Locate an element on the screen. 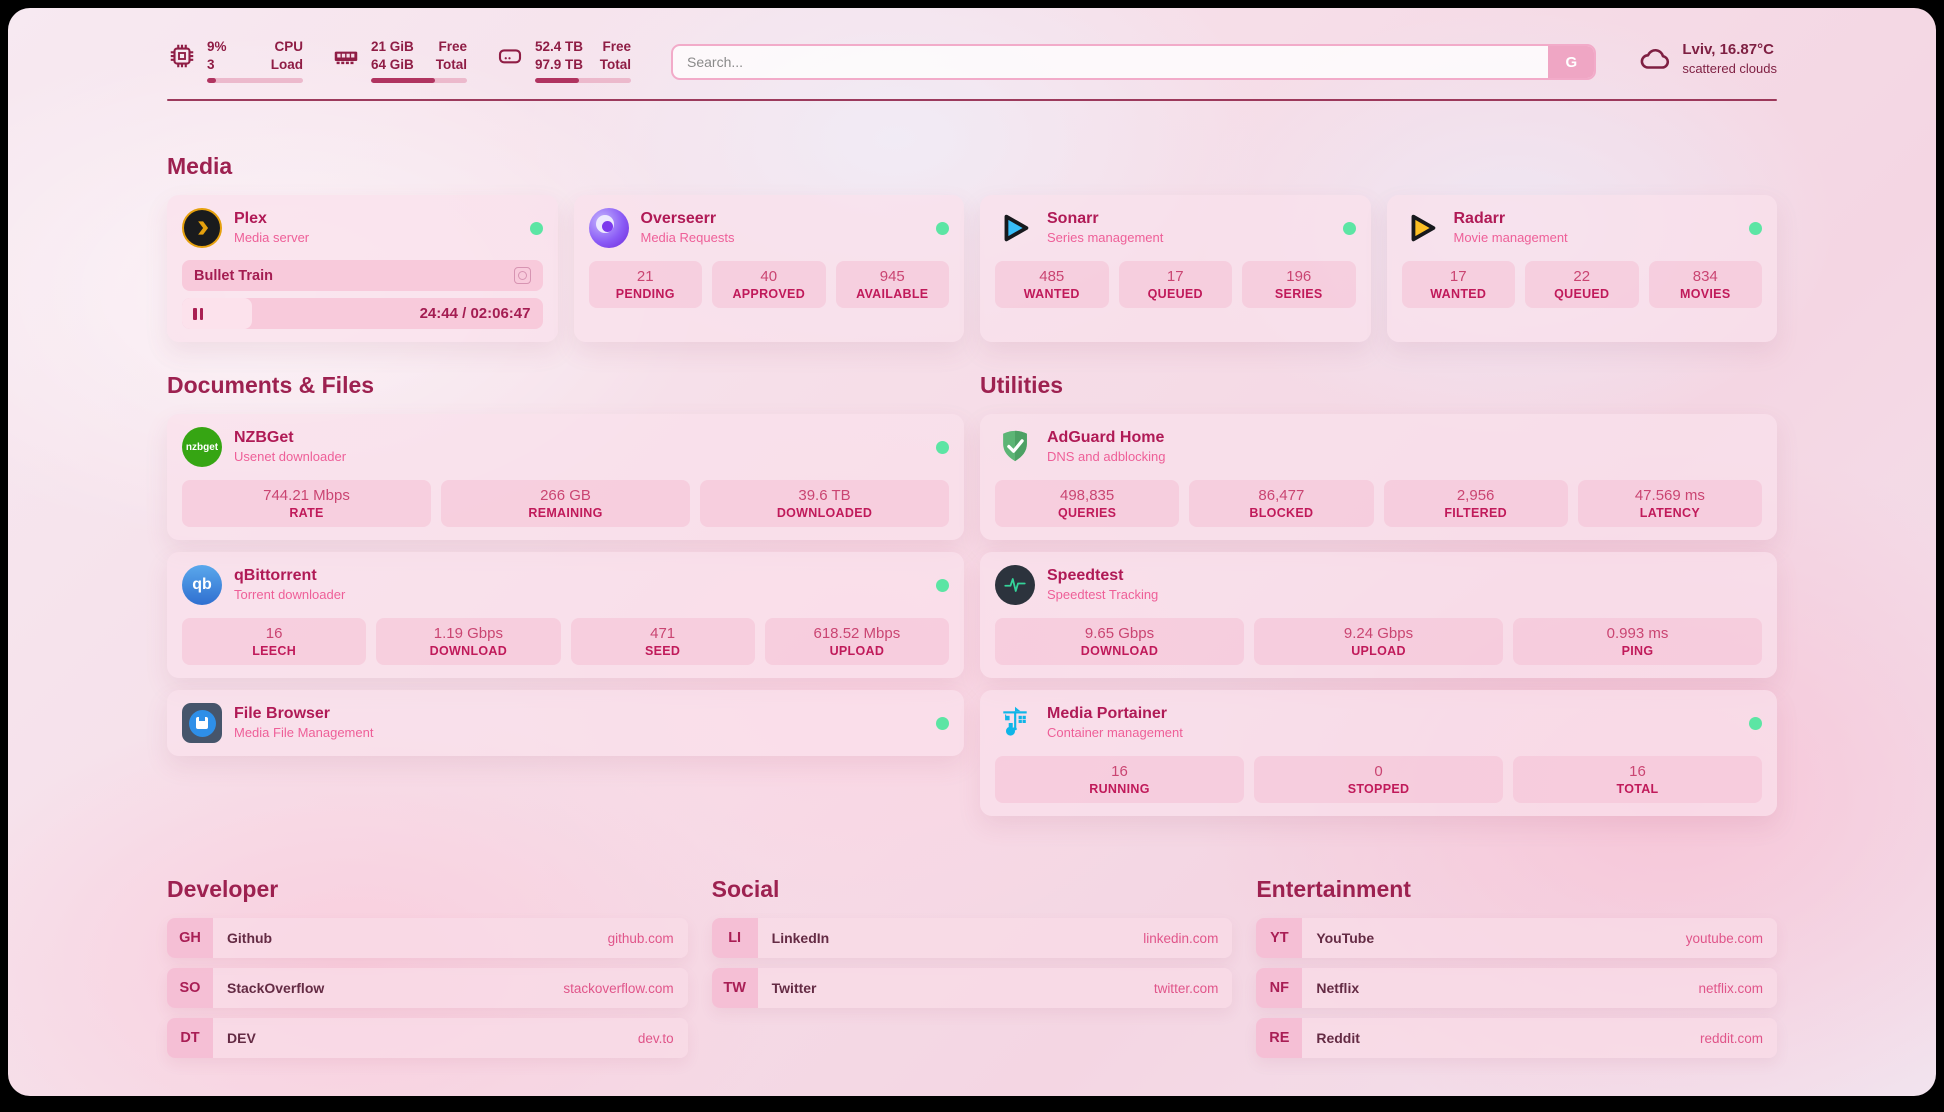 This screenshot has width=1944, height=1112. pause-icon is located at coordinates (195, 313).